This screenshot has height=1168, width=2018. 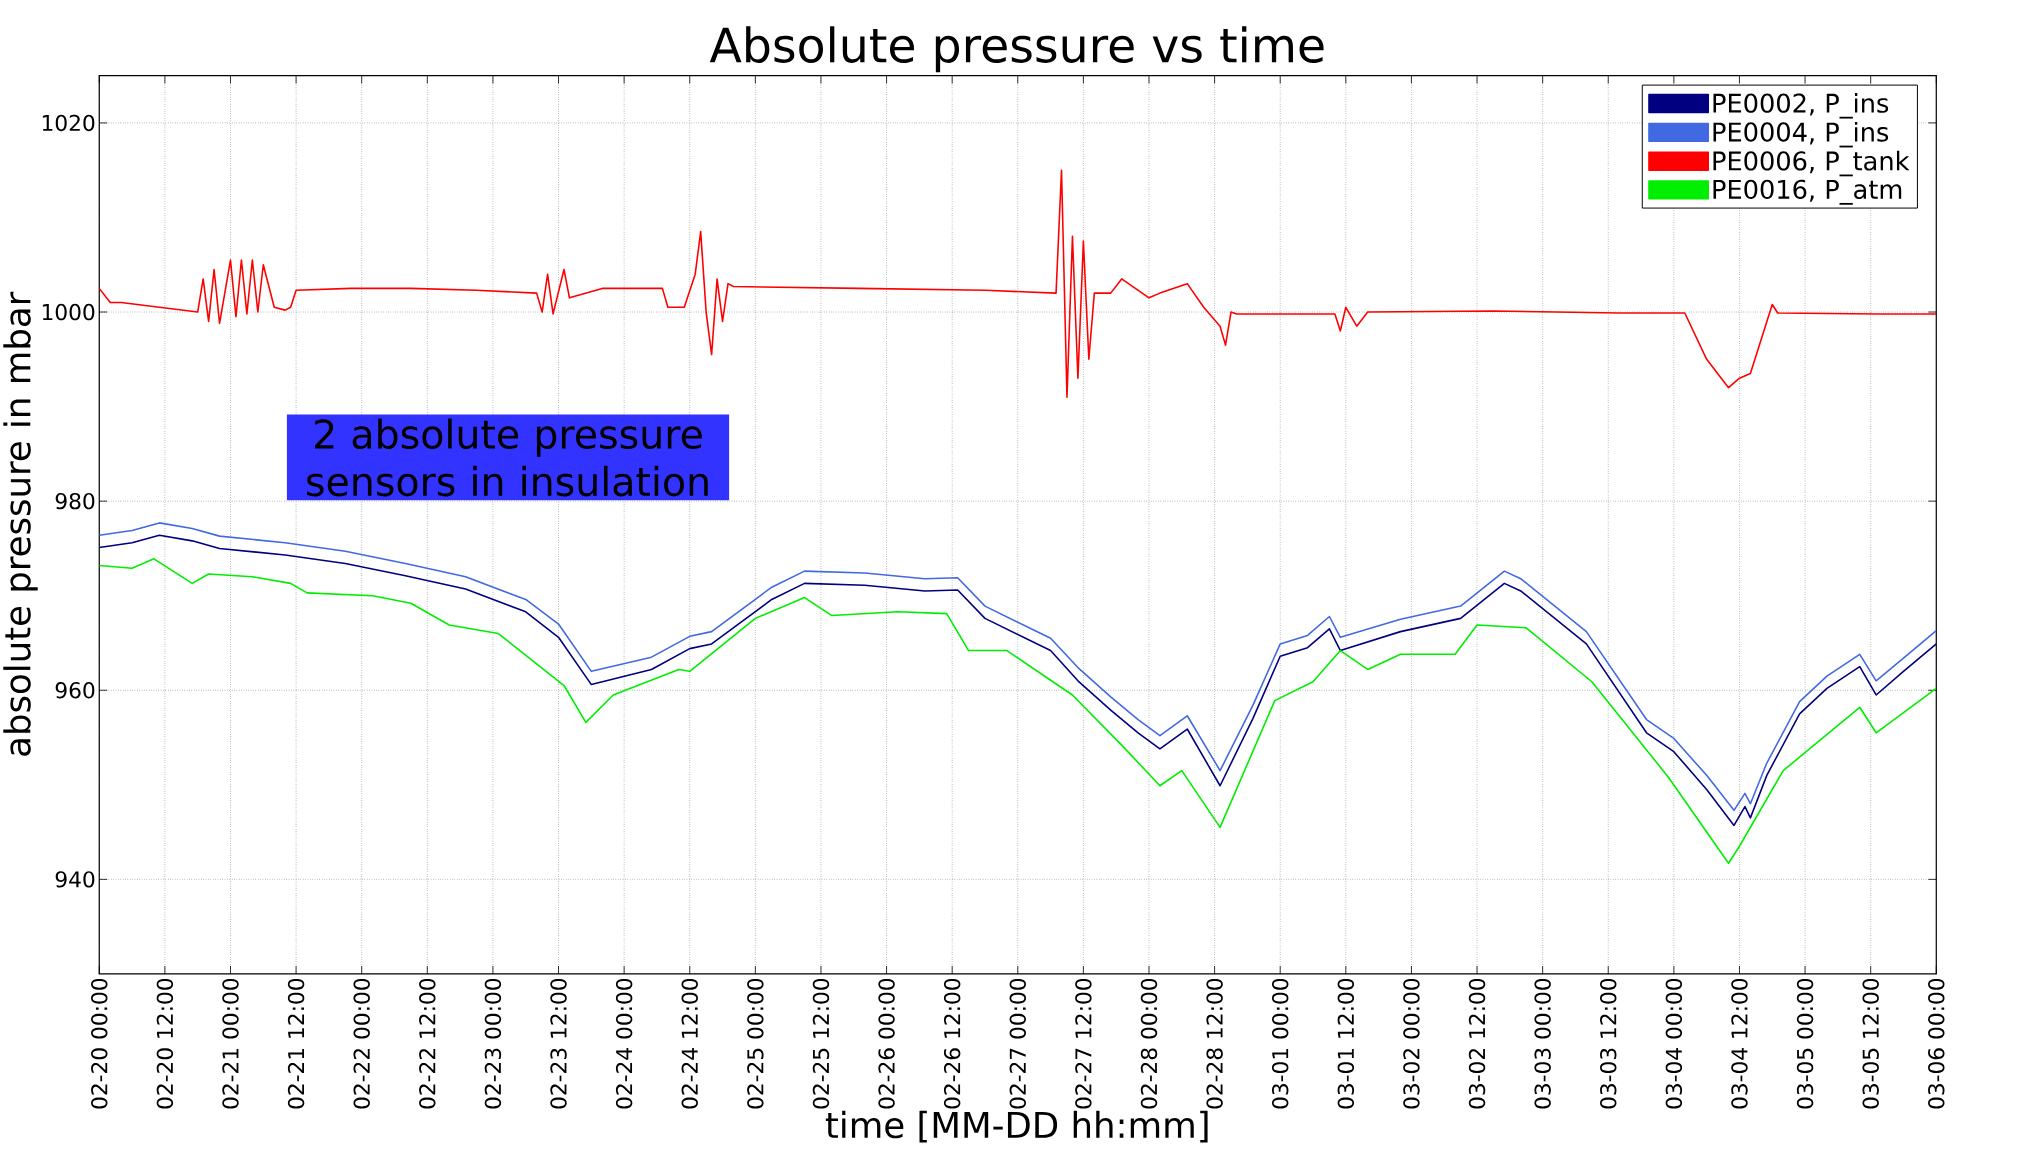 What do you see at coordinates (493, 1044) in the screenshot?
I see `x-tick-label: 02-23 00:00` at bounding box center [493, 1044].